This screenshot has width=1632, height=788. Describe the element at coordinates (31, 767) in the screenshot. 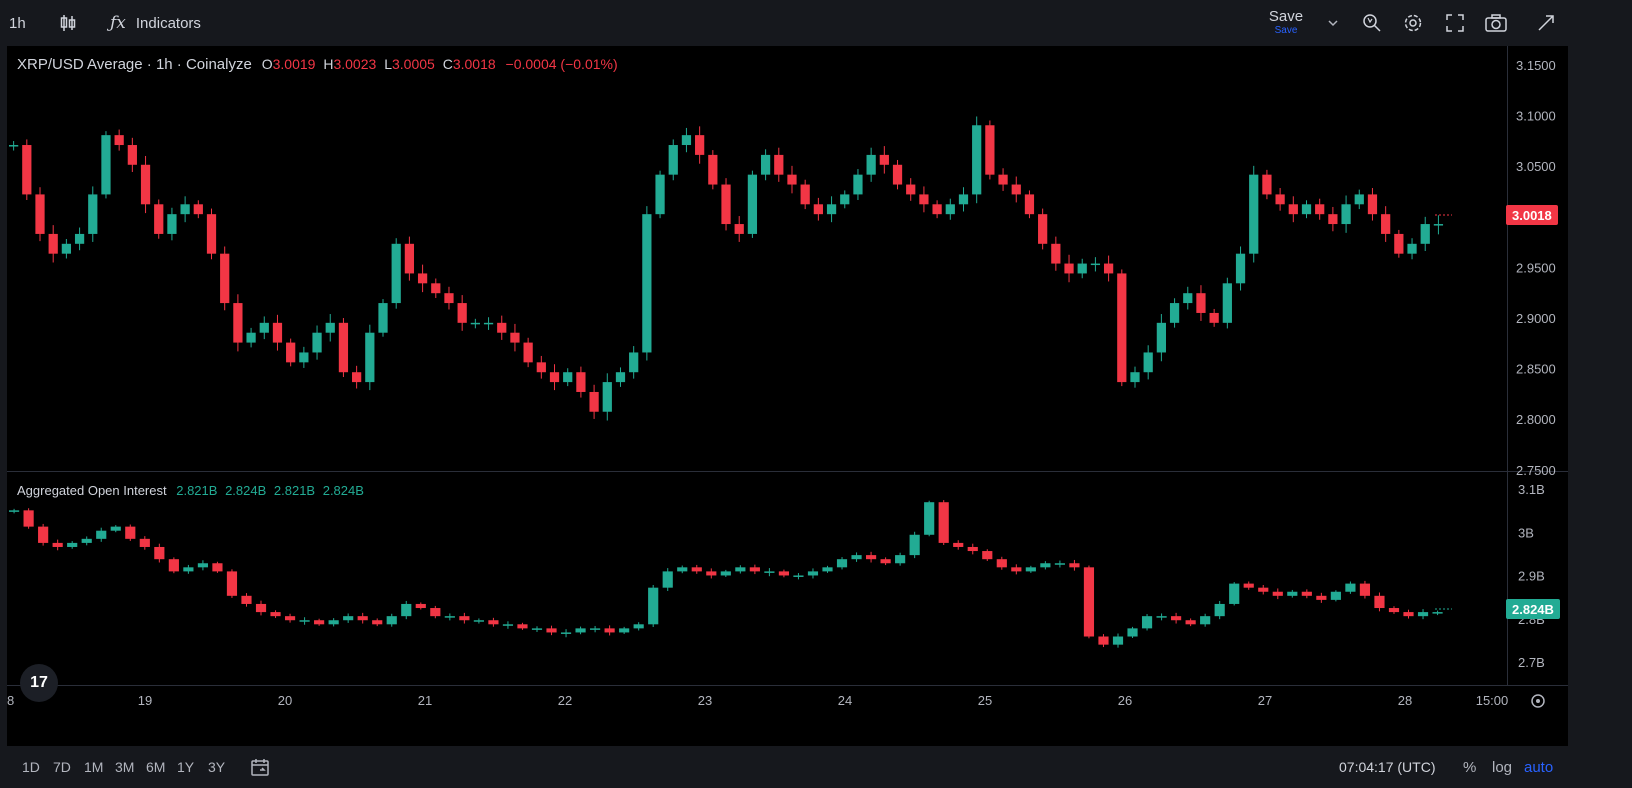

I see `range-button-1d: 1D` at that location.